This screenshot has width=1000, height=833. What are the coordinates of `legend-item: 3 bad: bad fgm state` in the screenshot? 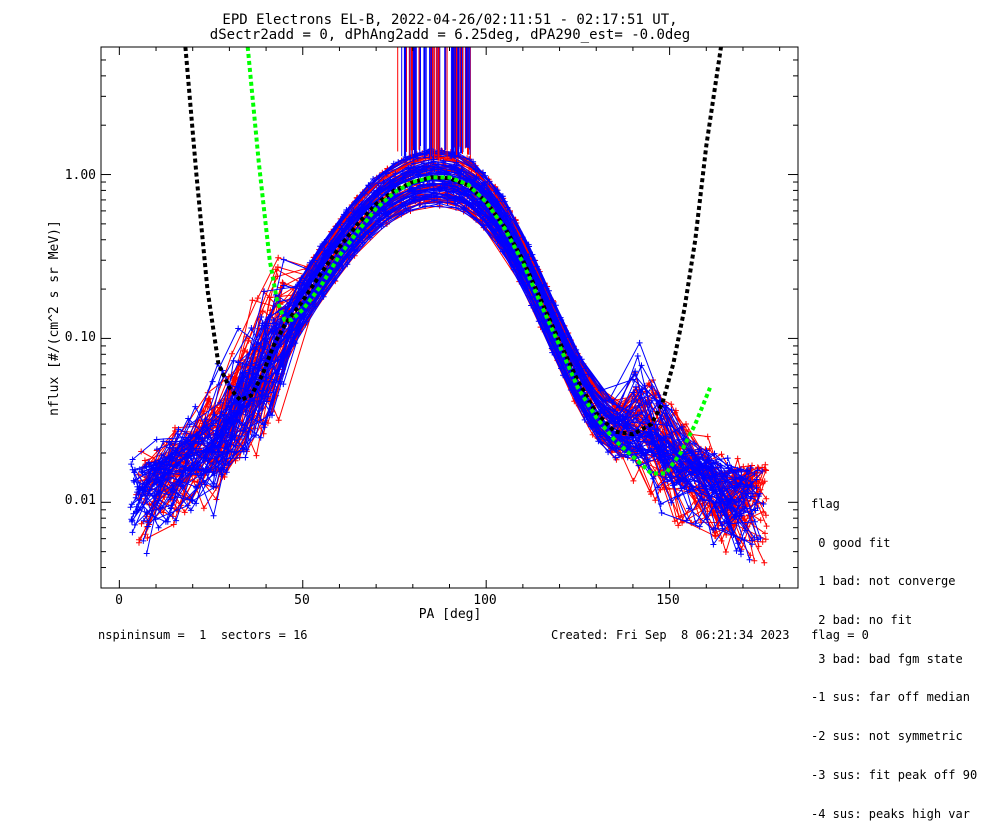 It's located at (887, 658).